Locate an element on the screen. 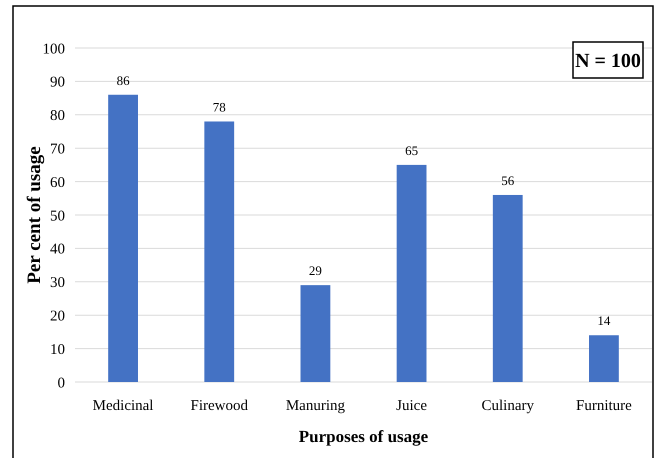 The height and width of the screenshot is (458, 660). x-tick-label: Medicinal is located at coordinates (123, 406).